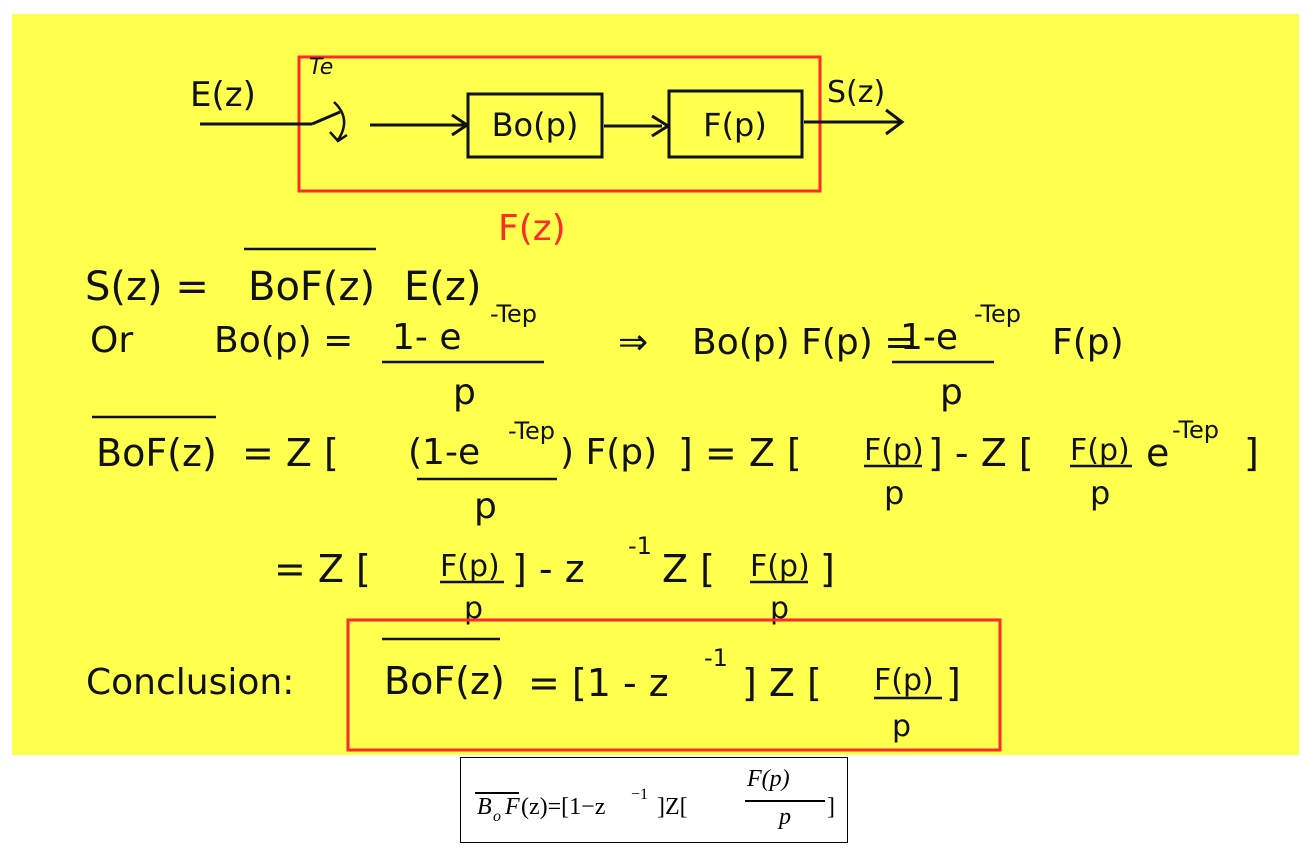  What do you see at coordinates (464, 392) in the screenshot?
I see `eq2-den: p` at bounding box center [464, 392].